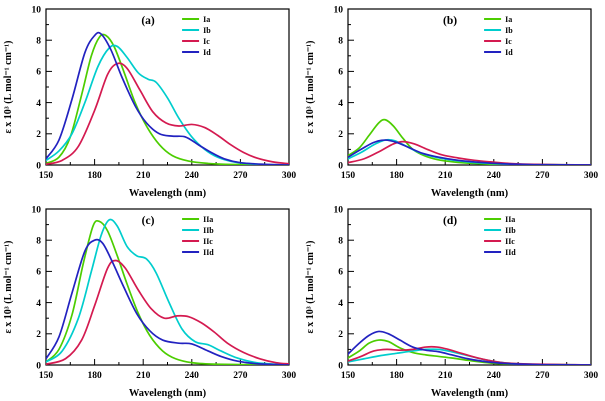 This screenshot has width=605, height=401. I want to click on curve-IIb, so click(167, 291).